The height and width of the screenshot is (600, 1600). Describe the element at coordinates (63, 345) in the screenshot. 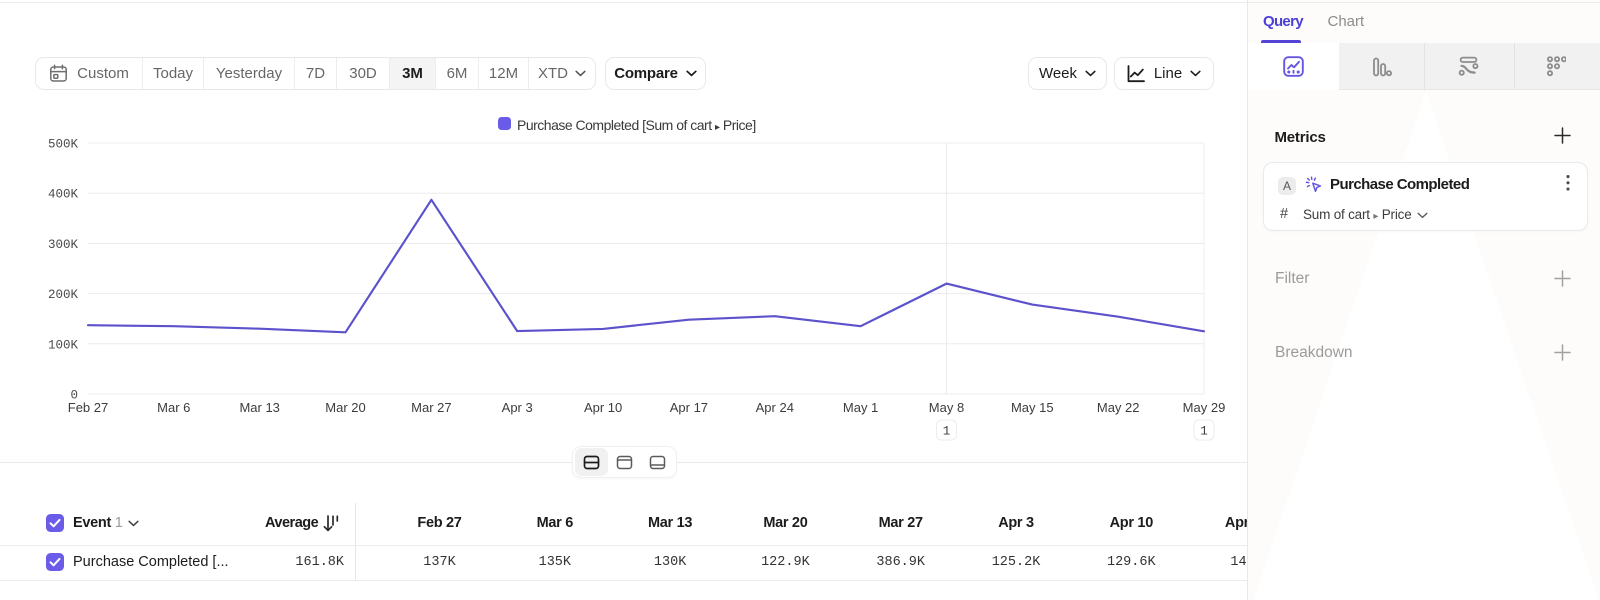

I see `svg-text: 100K` at that location.